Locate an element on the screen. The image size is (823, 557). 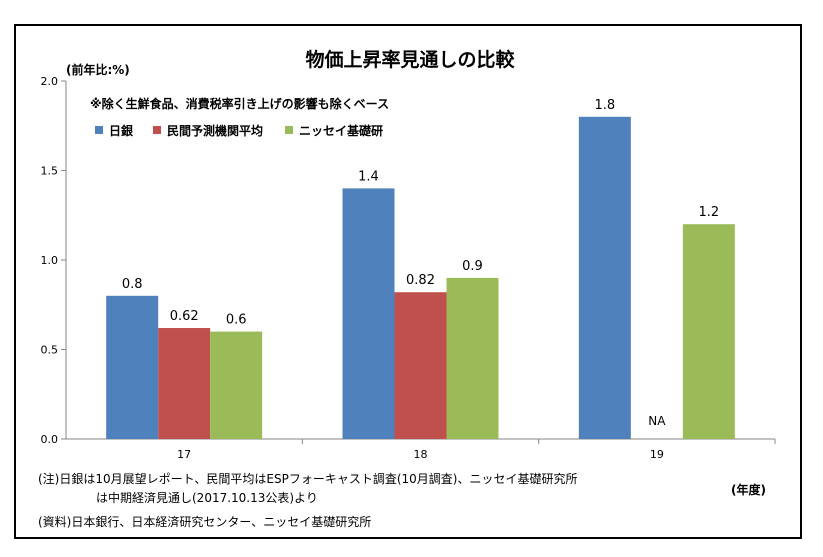
y-tick-label: 2.0 is located at coordinates (50, 81).